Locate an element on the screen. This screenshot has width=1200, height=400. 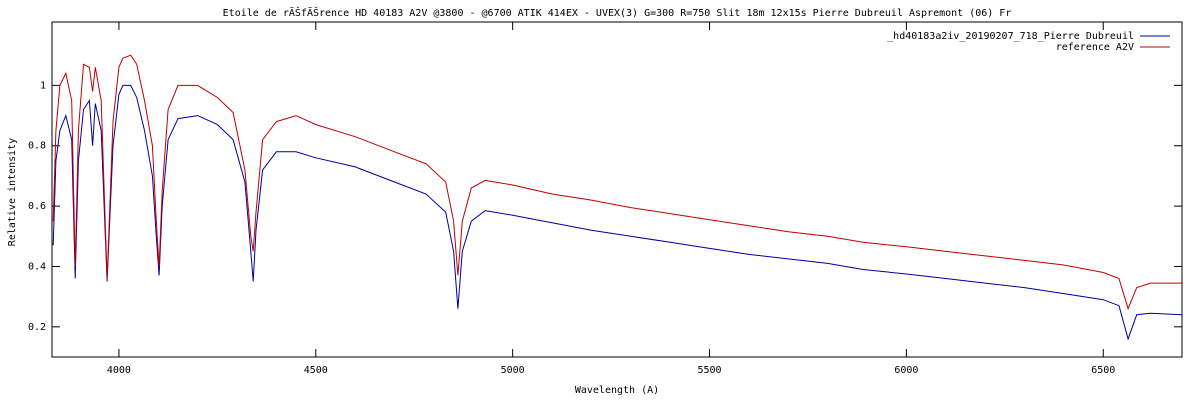
x-tick-label: 6000 is located at coordinates (906, 370).